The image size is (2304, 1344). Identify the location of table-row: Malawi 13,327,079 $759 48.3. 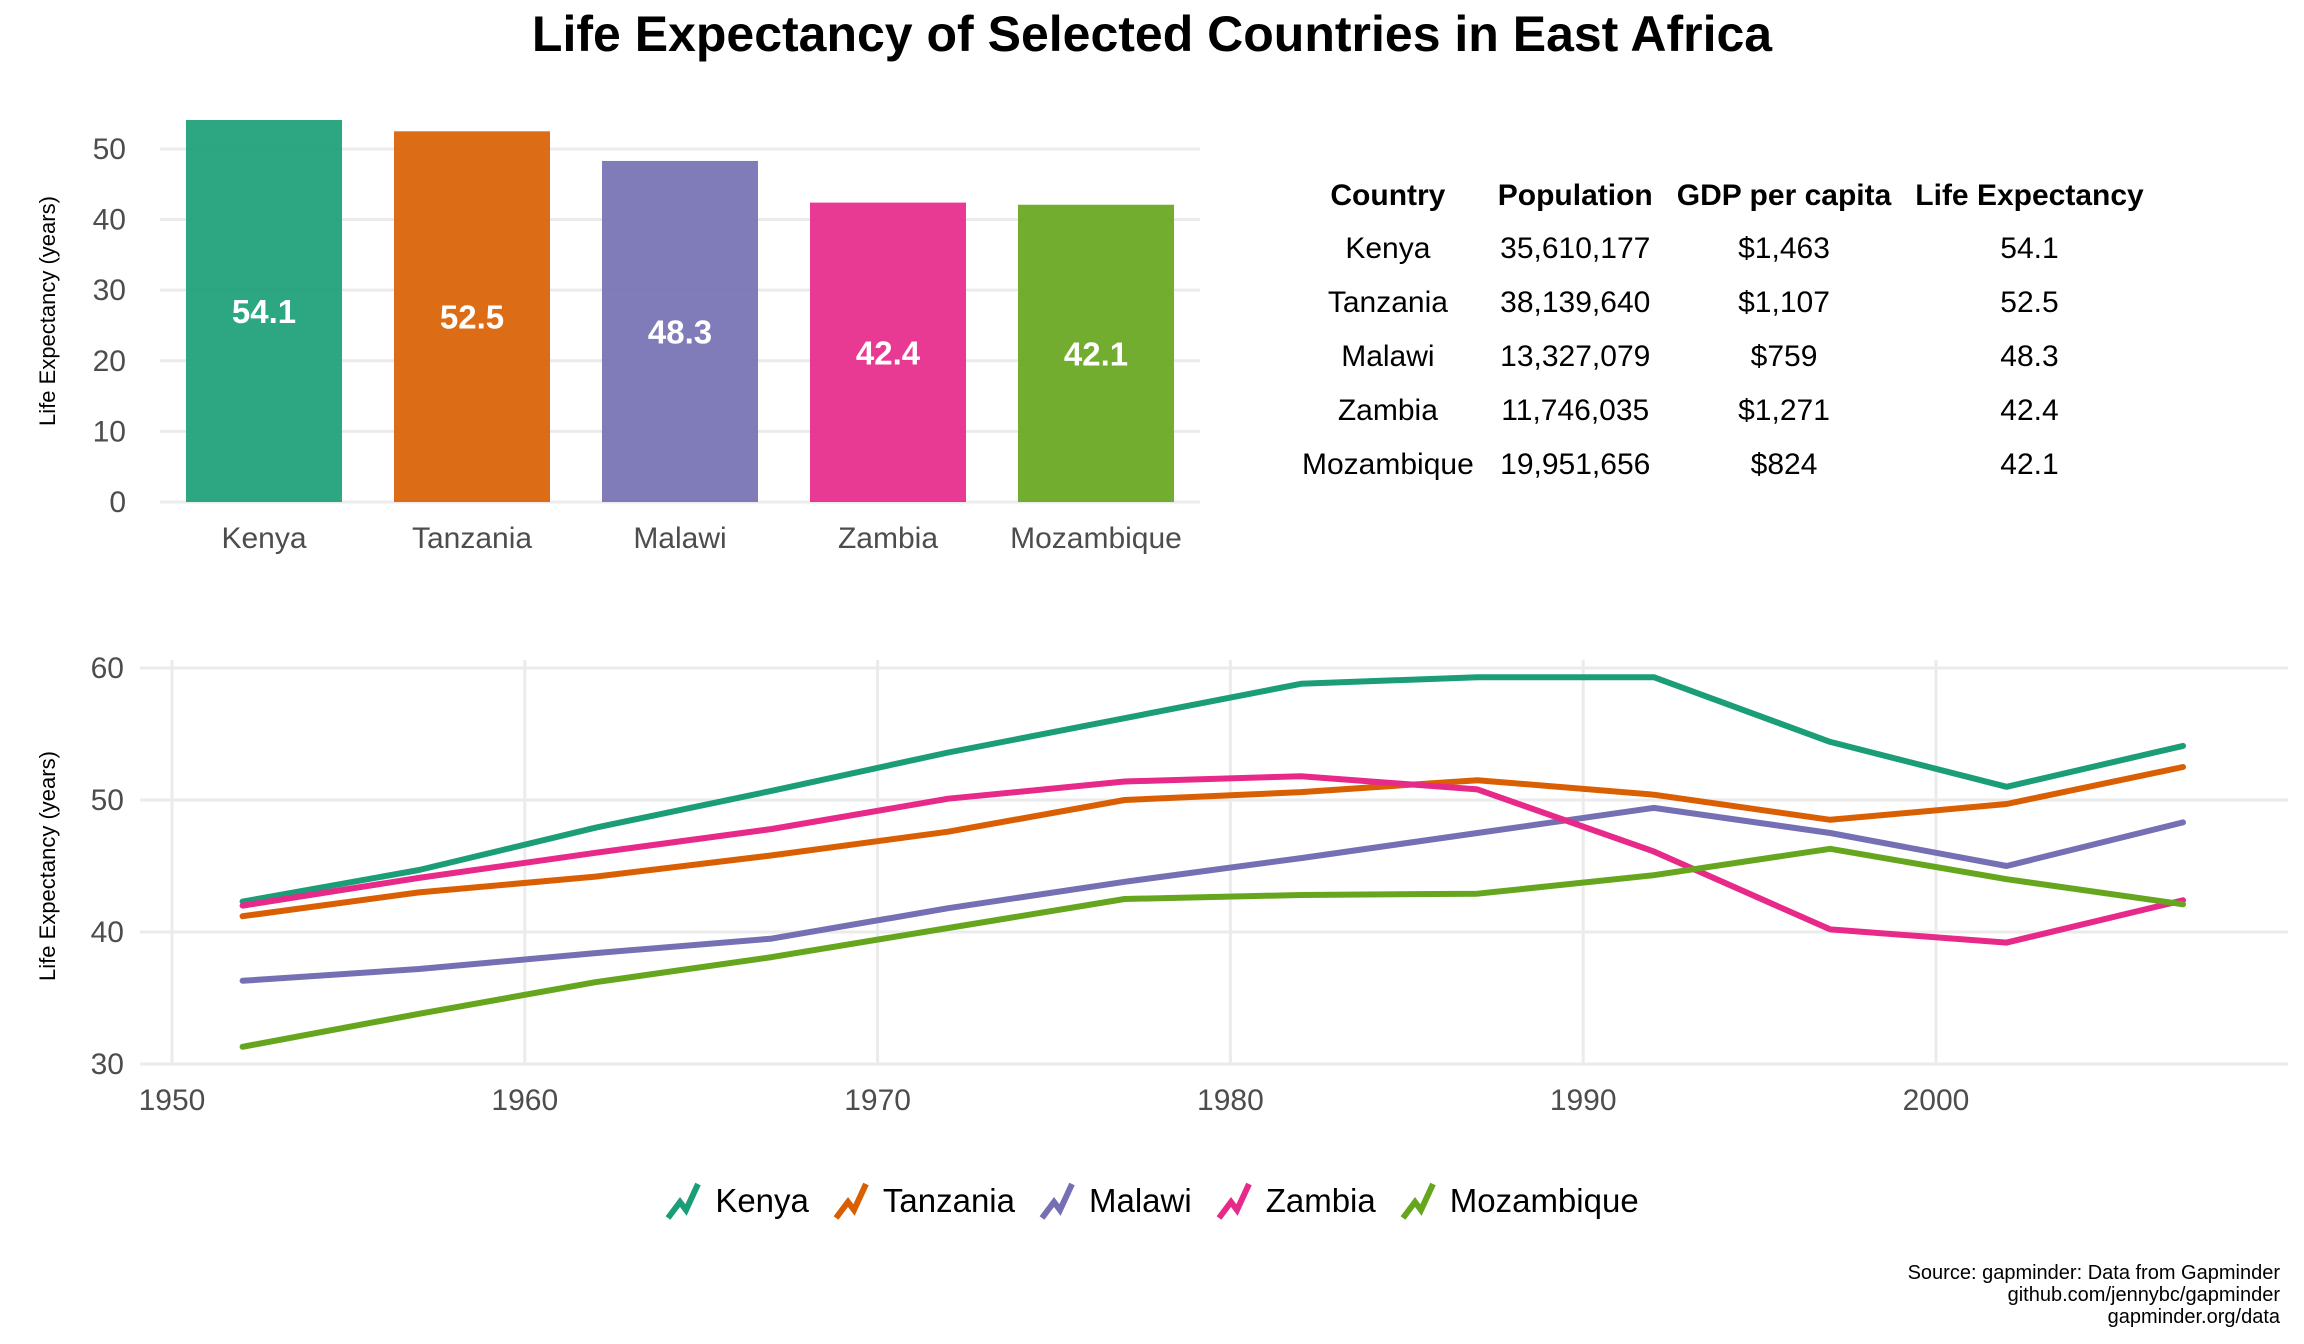
(1723, 357).